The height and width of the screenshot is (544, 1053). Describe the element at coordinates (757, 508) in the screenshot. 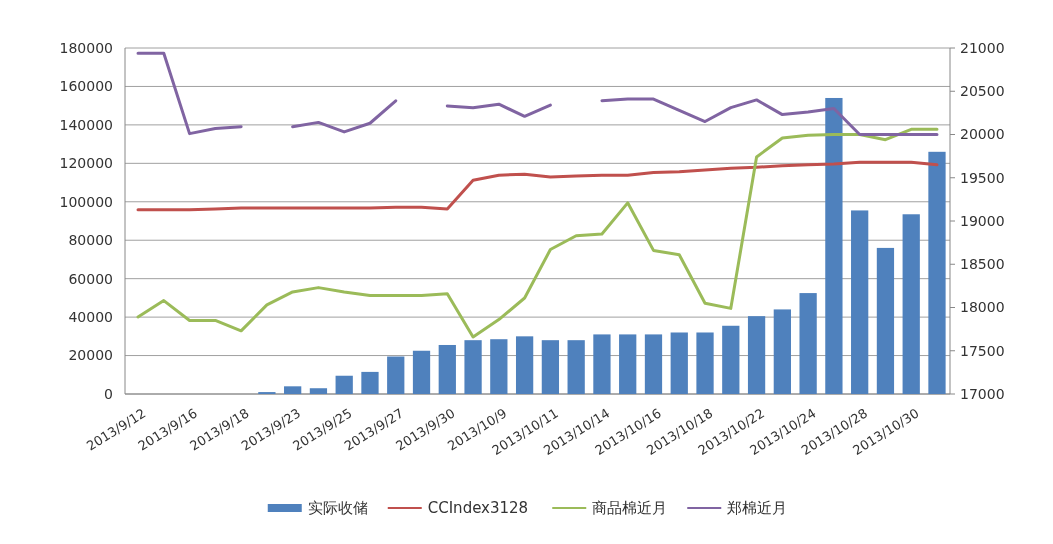

I see `legend-label: 郑棉近月` at that location.